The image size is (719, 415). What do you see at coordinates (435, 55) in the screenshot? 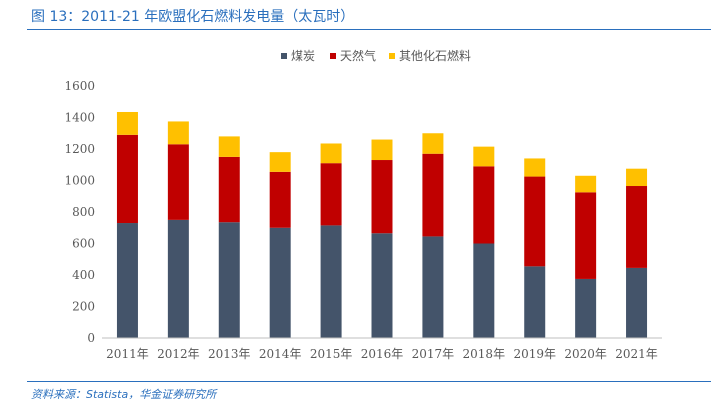
I see `legend-label: 其他化石燃料` at bounding box center [435, 55].